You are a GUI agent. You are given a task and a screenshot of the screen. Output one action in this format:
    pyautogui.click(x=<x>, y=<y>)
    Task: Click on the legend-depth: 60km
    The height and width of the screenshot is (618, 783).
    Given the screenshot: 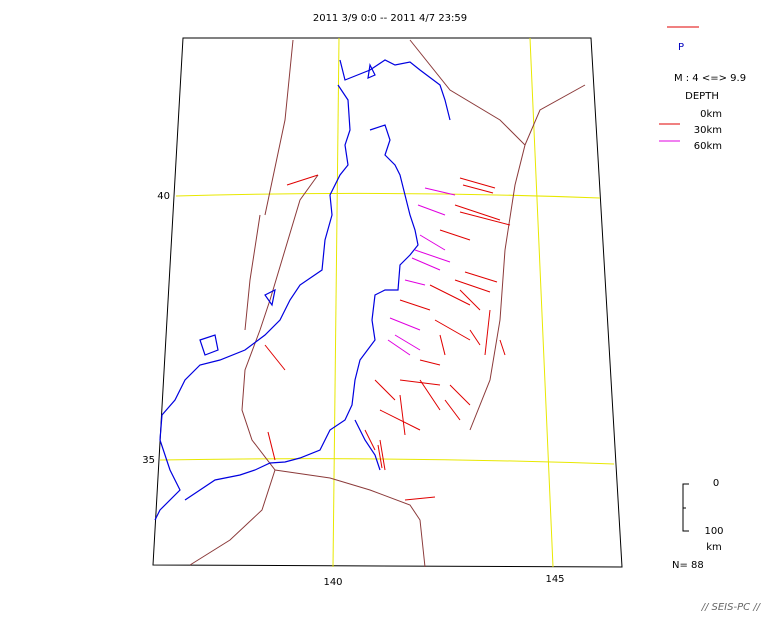 What is the action you would take?
    pyautogui.click(x=708, y=146)
    